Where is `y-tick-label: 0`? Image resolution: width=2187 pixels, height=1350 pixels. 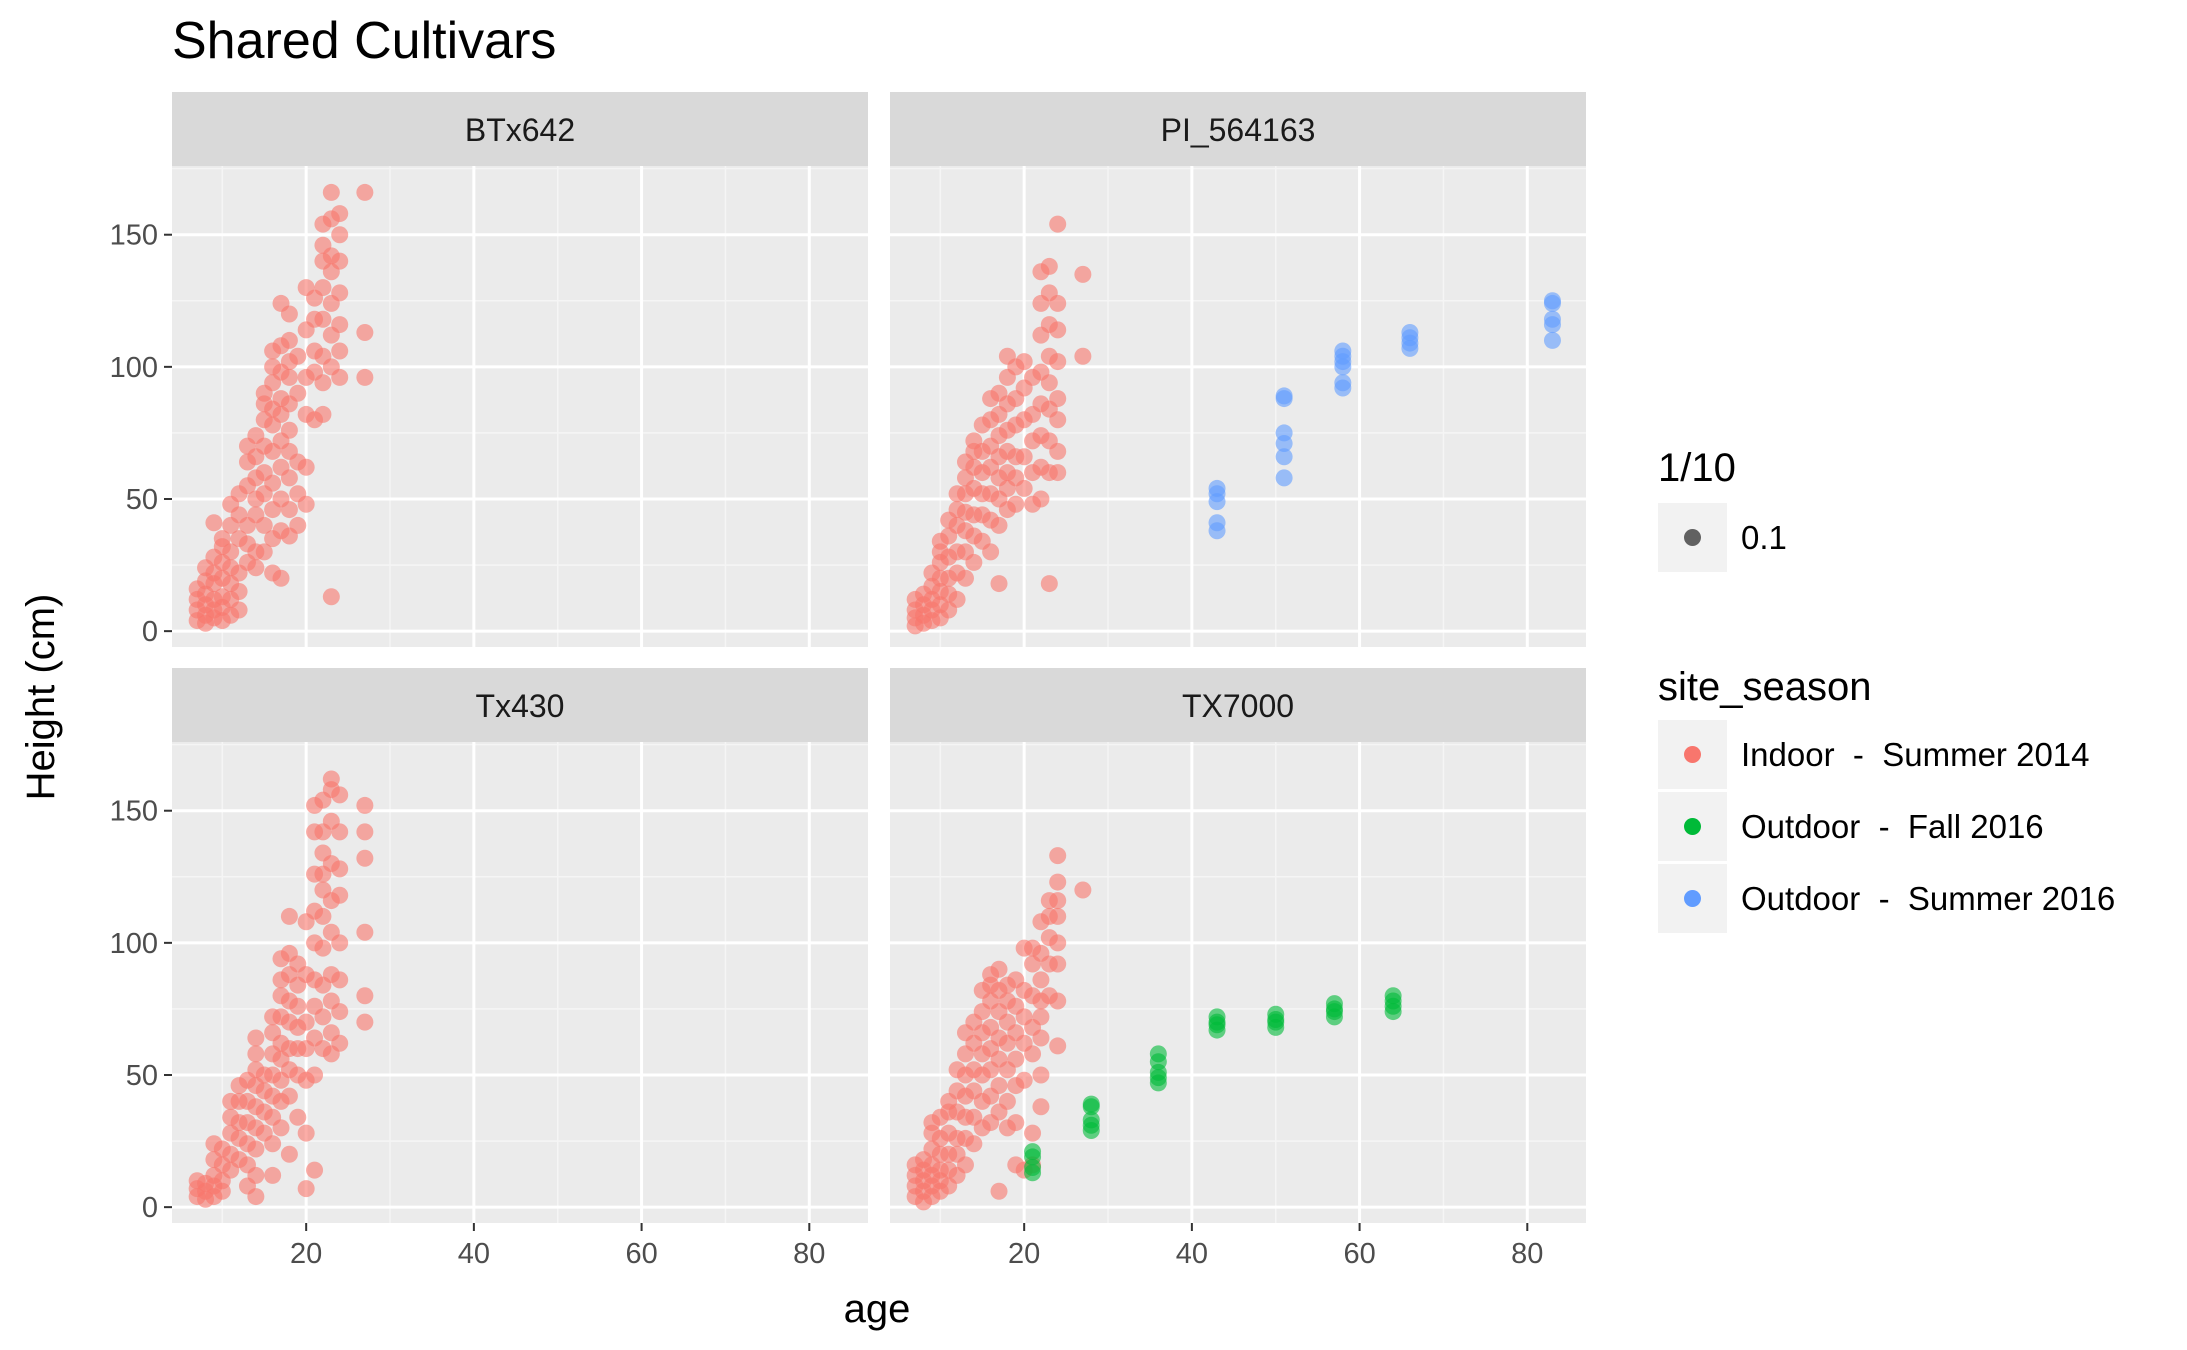 y-tick-label: 0 is located at coordinates (150, 1208).